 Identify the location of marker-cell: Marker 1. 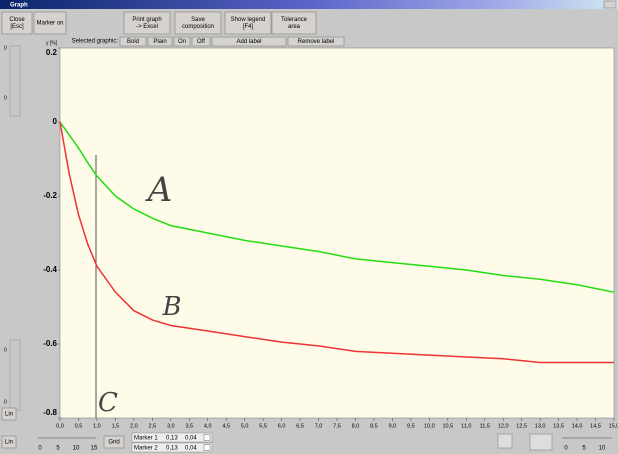
(146, 439).